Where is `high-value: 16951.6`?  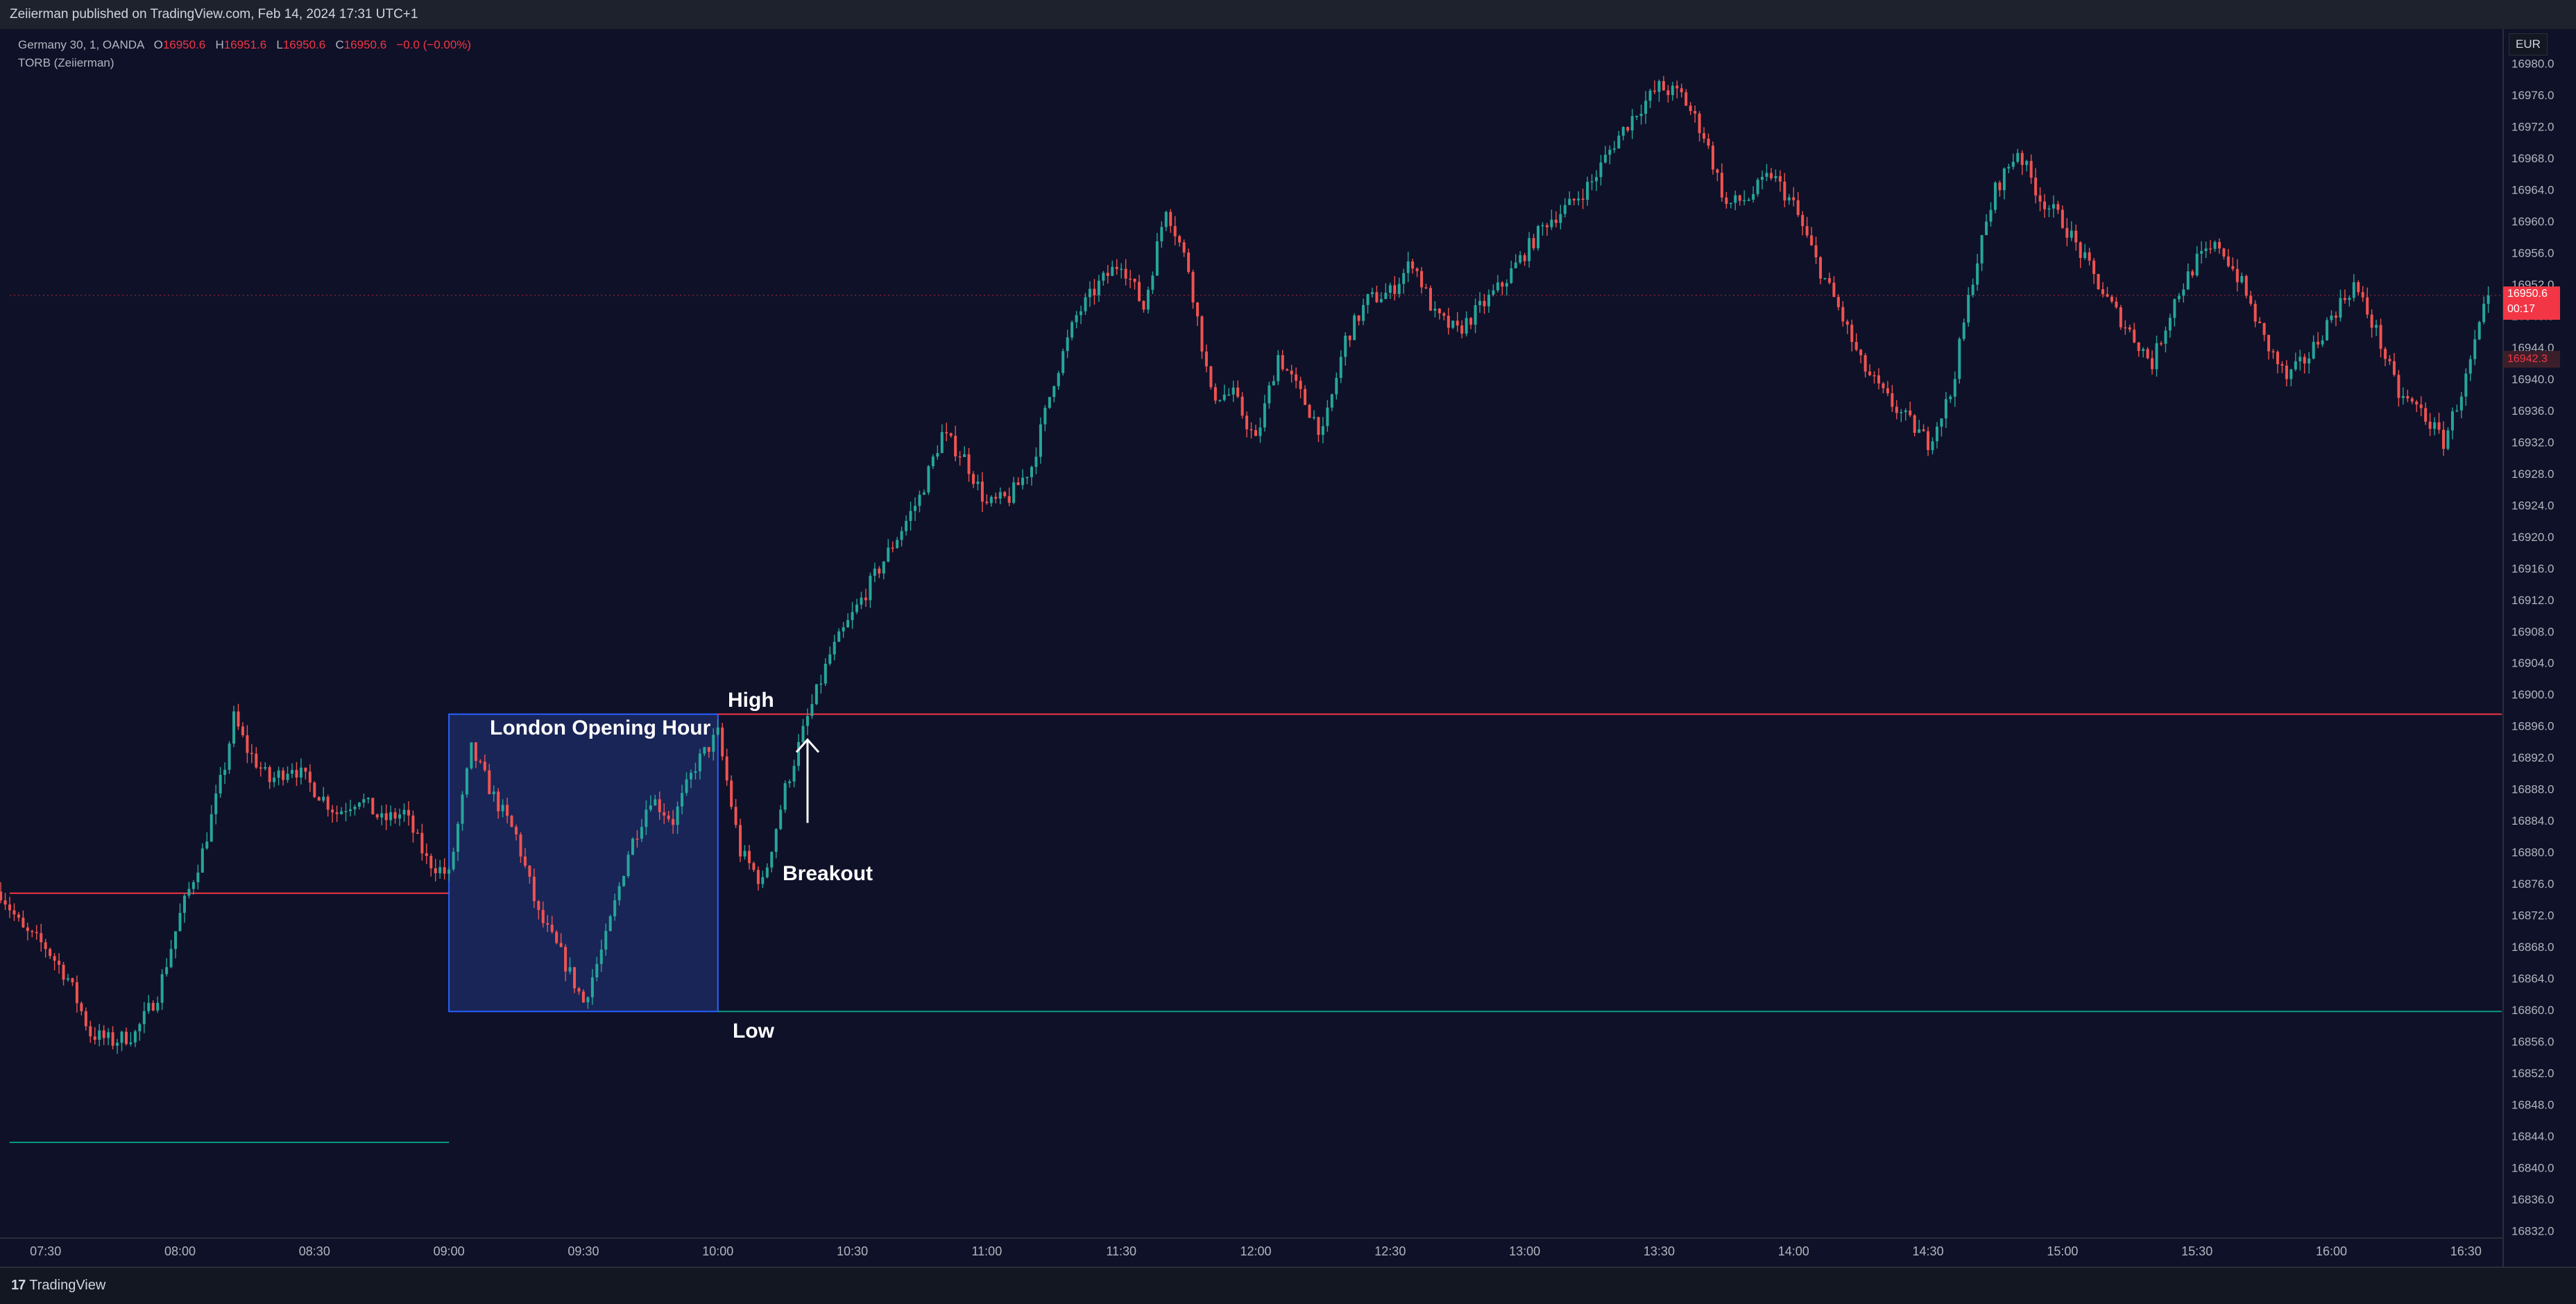
high-value: 16951.6 is located at coordinates (245, 44).